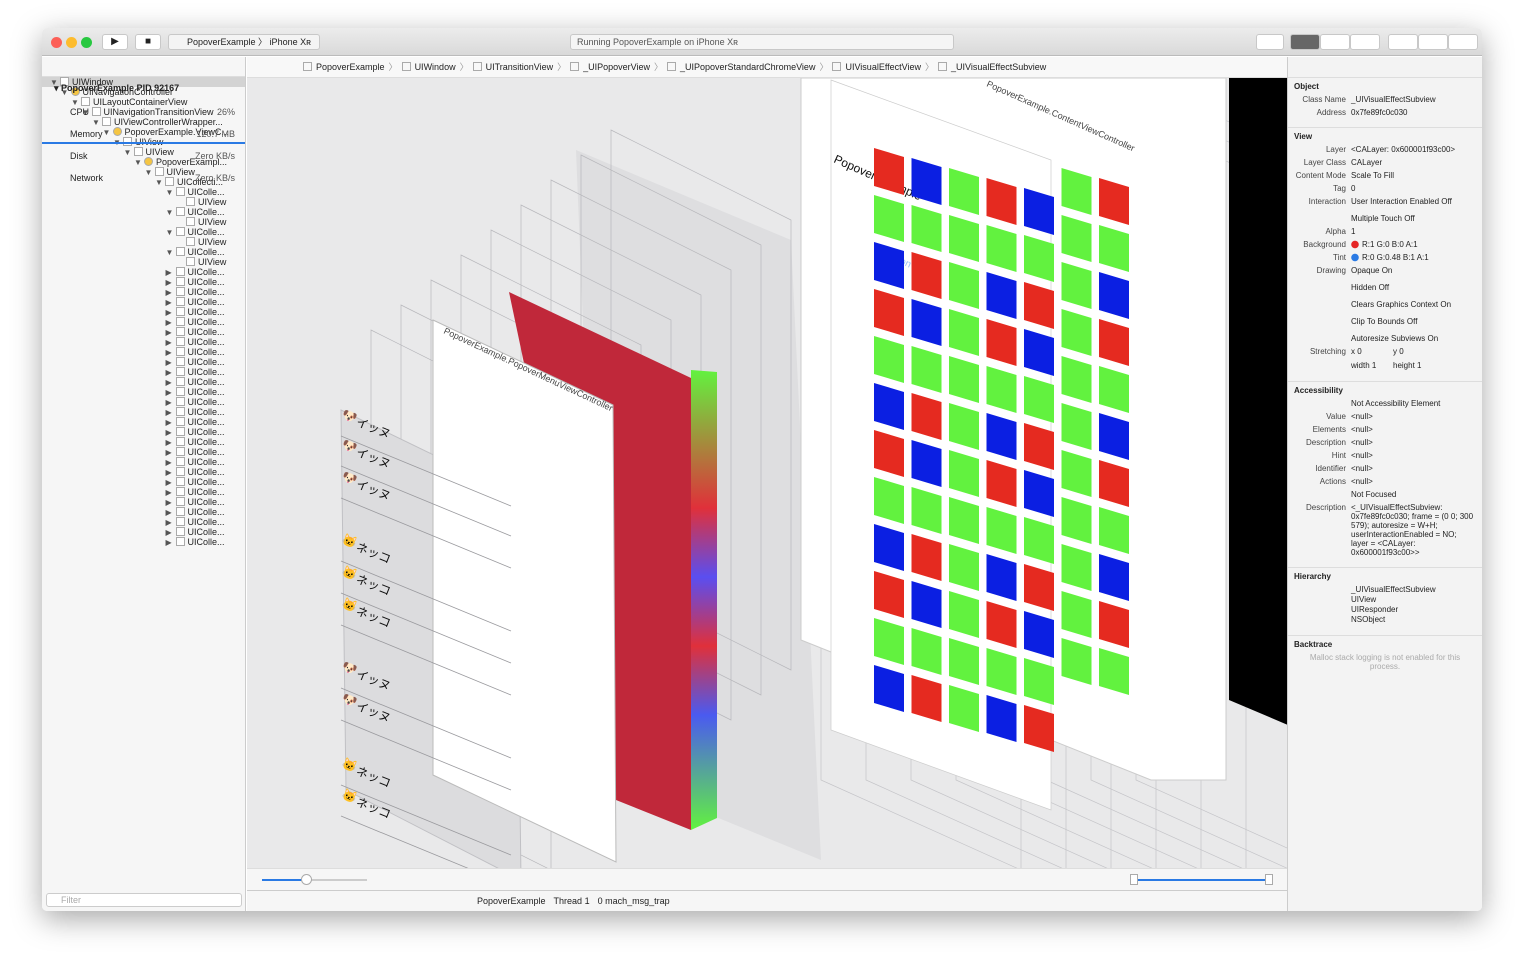 This screenshot has width=1524, height=967. Describe the element at coordinates (511, 901) in the screenshot. I see `debug-crumb: PopoverExample` at that location.